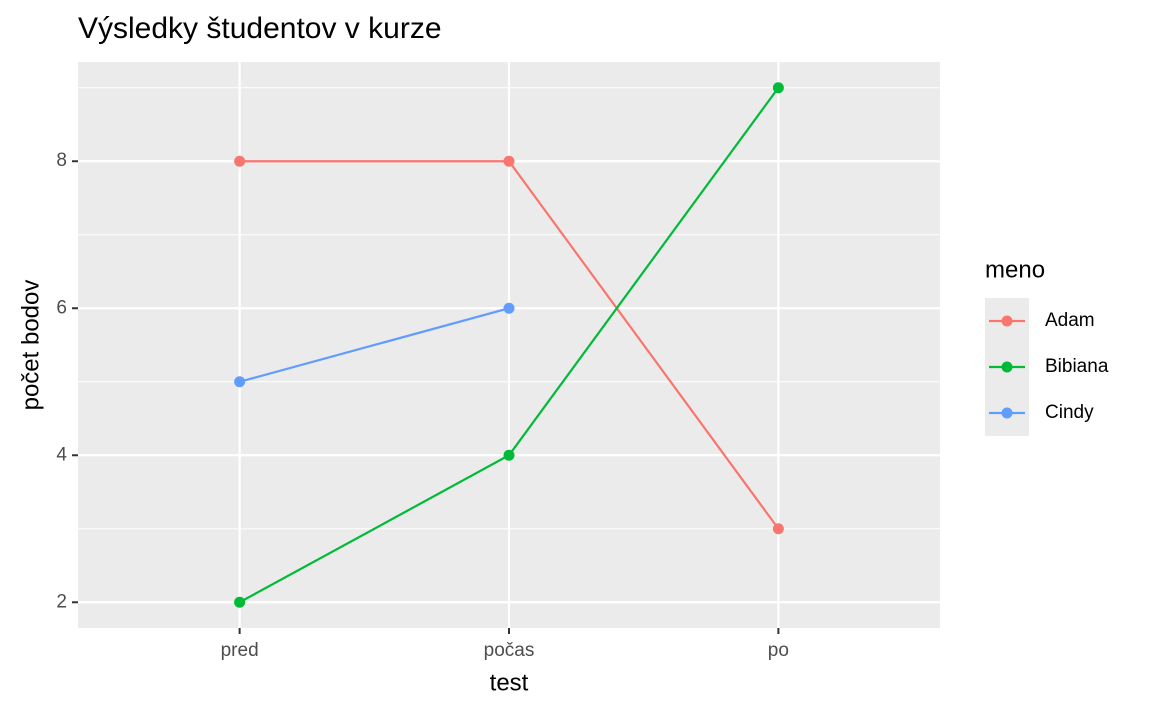 The height and width of the screenshot is (719, 1152). What do you see at coordinates (1069, 412) in the screenshot?
I see `legend-label: Cindy` at bounding box center [1069, 412].